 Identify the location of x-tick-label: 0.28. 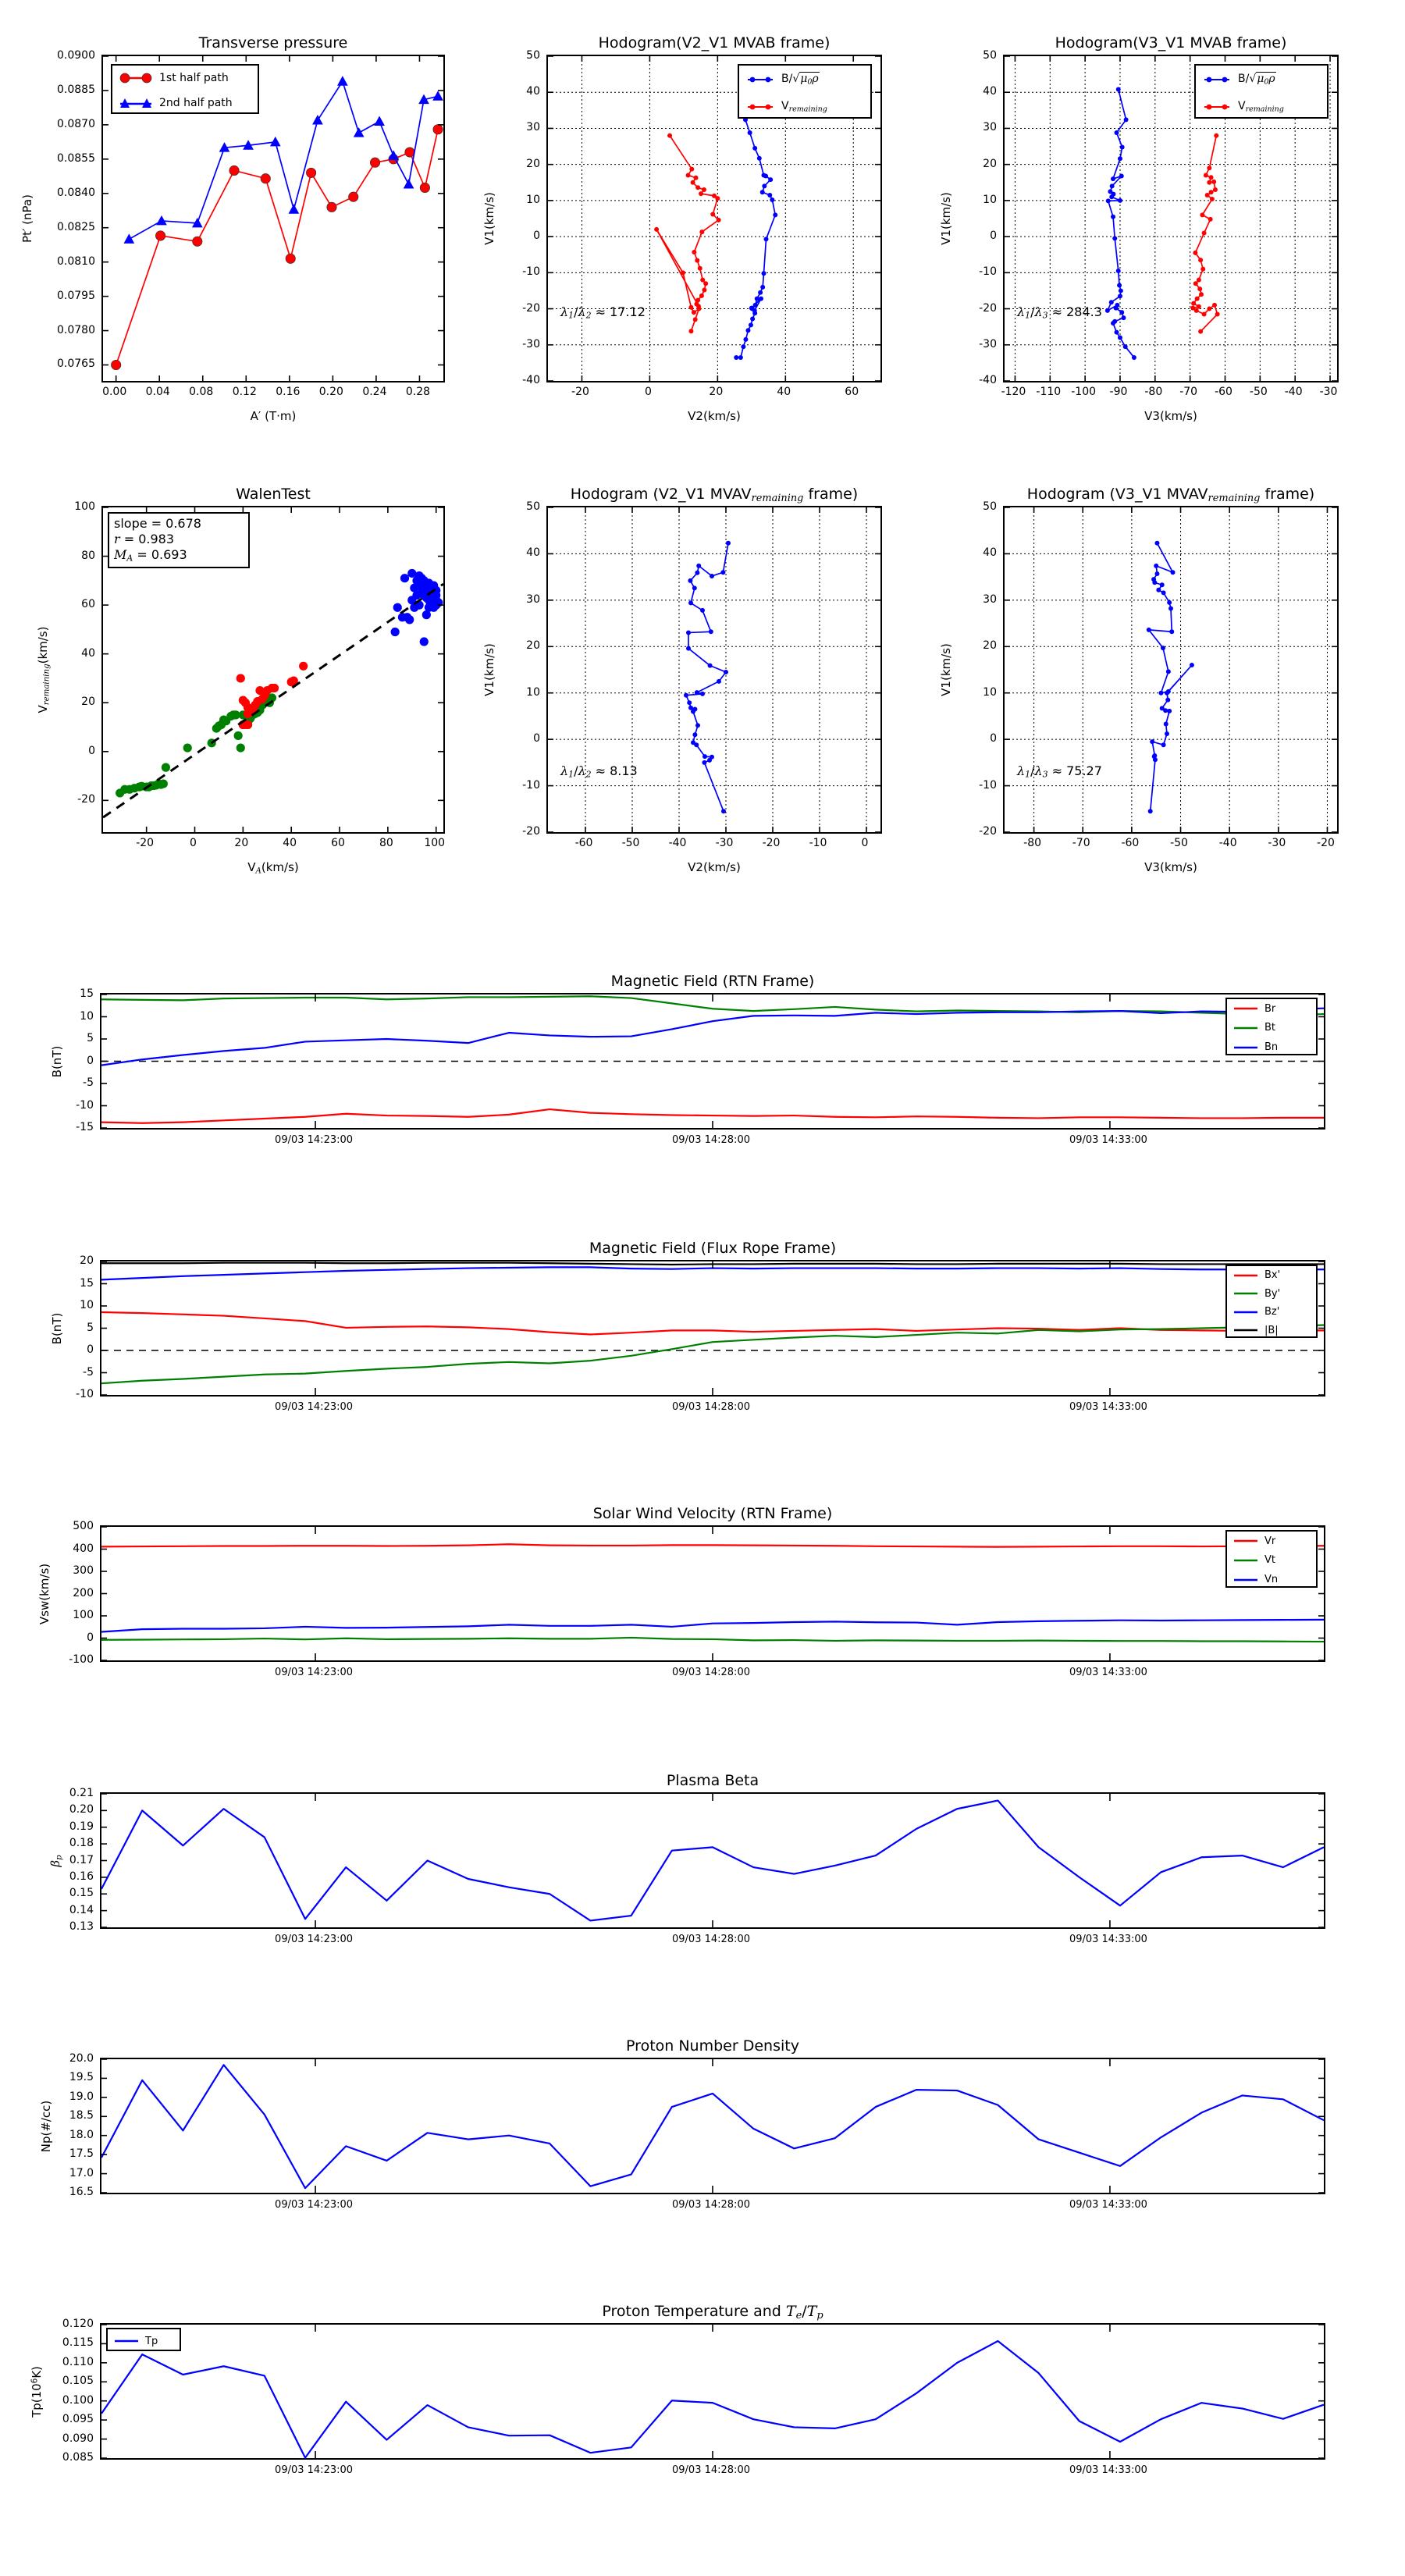
(418, 392).